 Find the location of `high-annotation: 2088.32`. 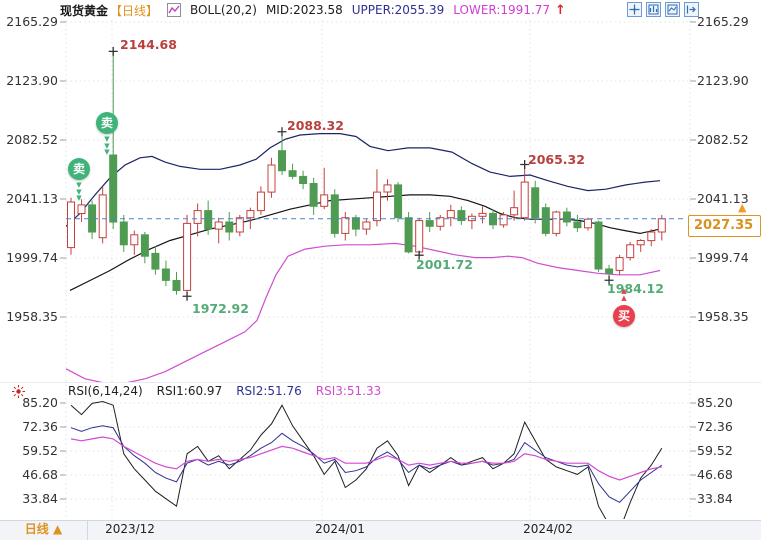

high-annotation: 2088.32 is located at coordinates (315, 125).